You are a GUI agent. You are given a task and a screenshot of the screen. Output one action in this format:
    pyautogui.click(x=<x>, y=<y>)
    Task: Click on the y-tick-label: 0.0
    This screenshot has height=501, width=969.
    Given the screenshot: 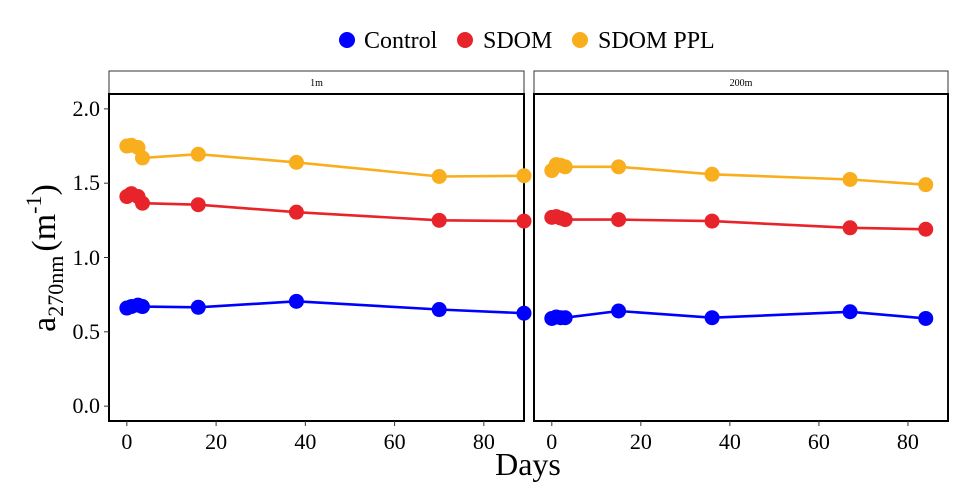 What is the action you would take?
    pyautogui.click(x=87, y=405)
    